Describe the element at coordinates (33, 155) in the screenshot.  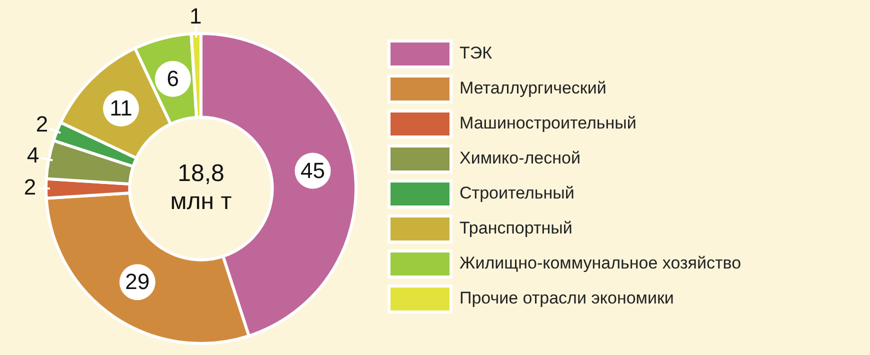
I see `data-label: 4` at that location.